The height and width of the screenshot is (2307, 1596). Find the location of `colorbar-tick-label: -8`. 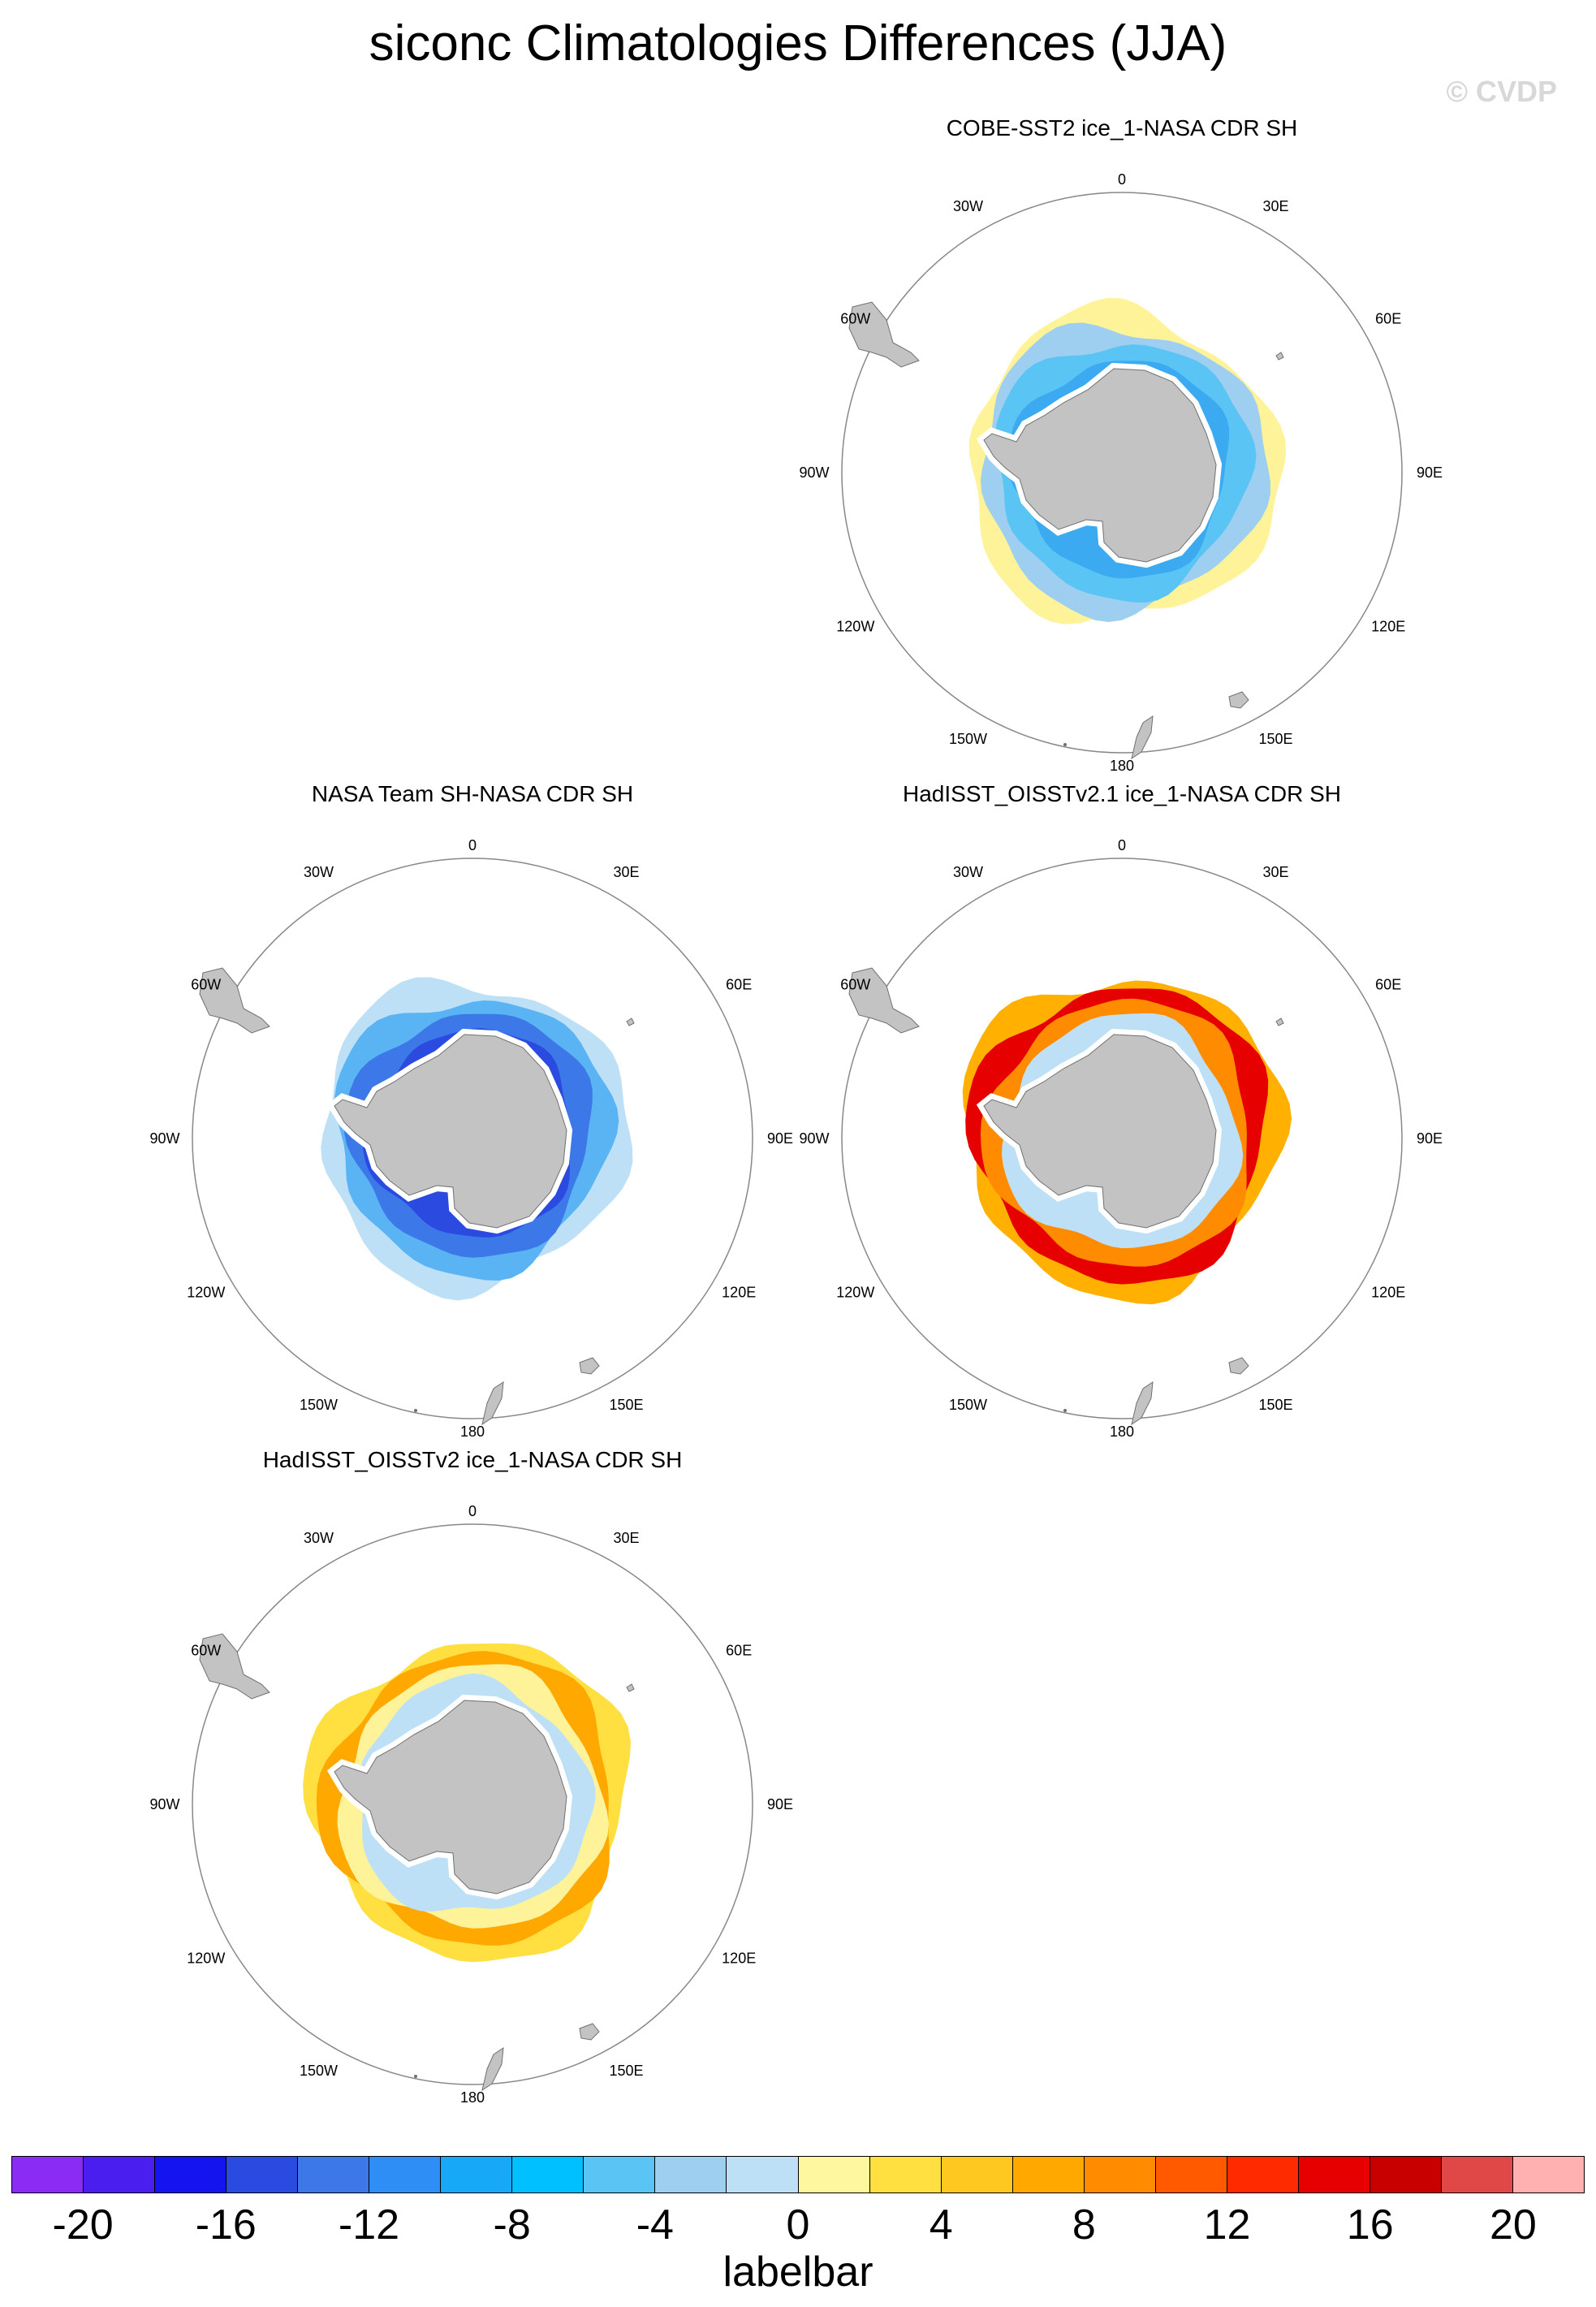

colorbar-tick-label: -8 is located at coordinates (512, 2225).